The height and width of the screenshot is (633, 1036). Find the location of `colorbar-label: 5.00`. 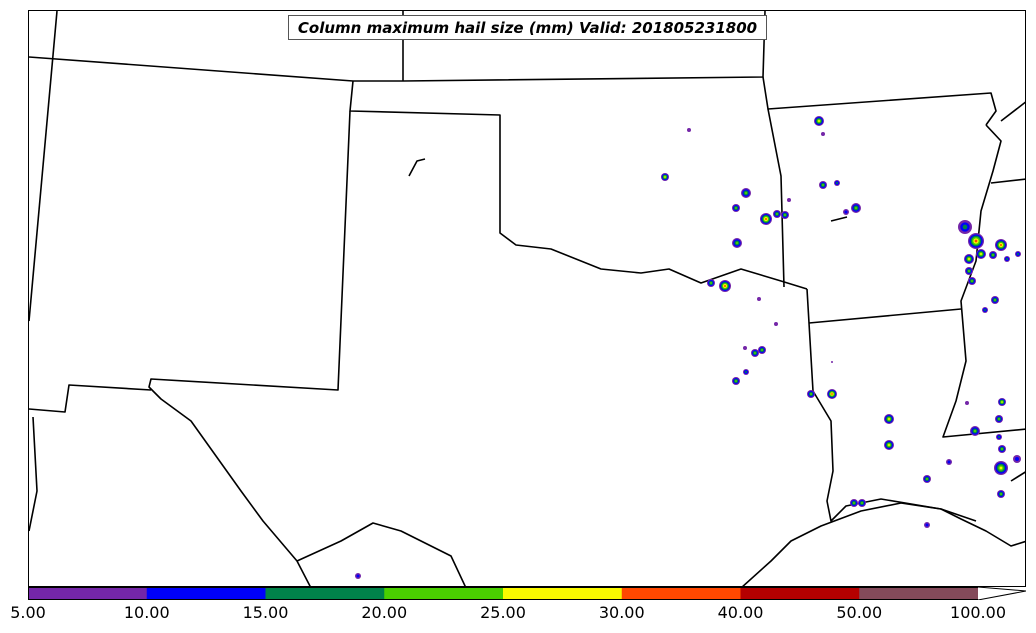

colorbar-label: 5.00 is located at coordinates (28, 612).